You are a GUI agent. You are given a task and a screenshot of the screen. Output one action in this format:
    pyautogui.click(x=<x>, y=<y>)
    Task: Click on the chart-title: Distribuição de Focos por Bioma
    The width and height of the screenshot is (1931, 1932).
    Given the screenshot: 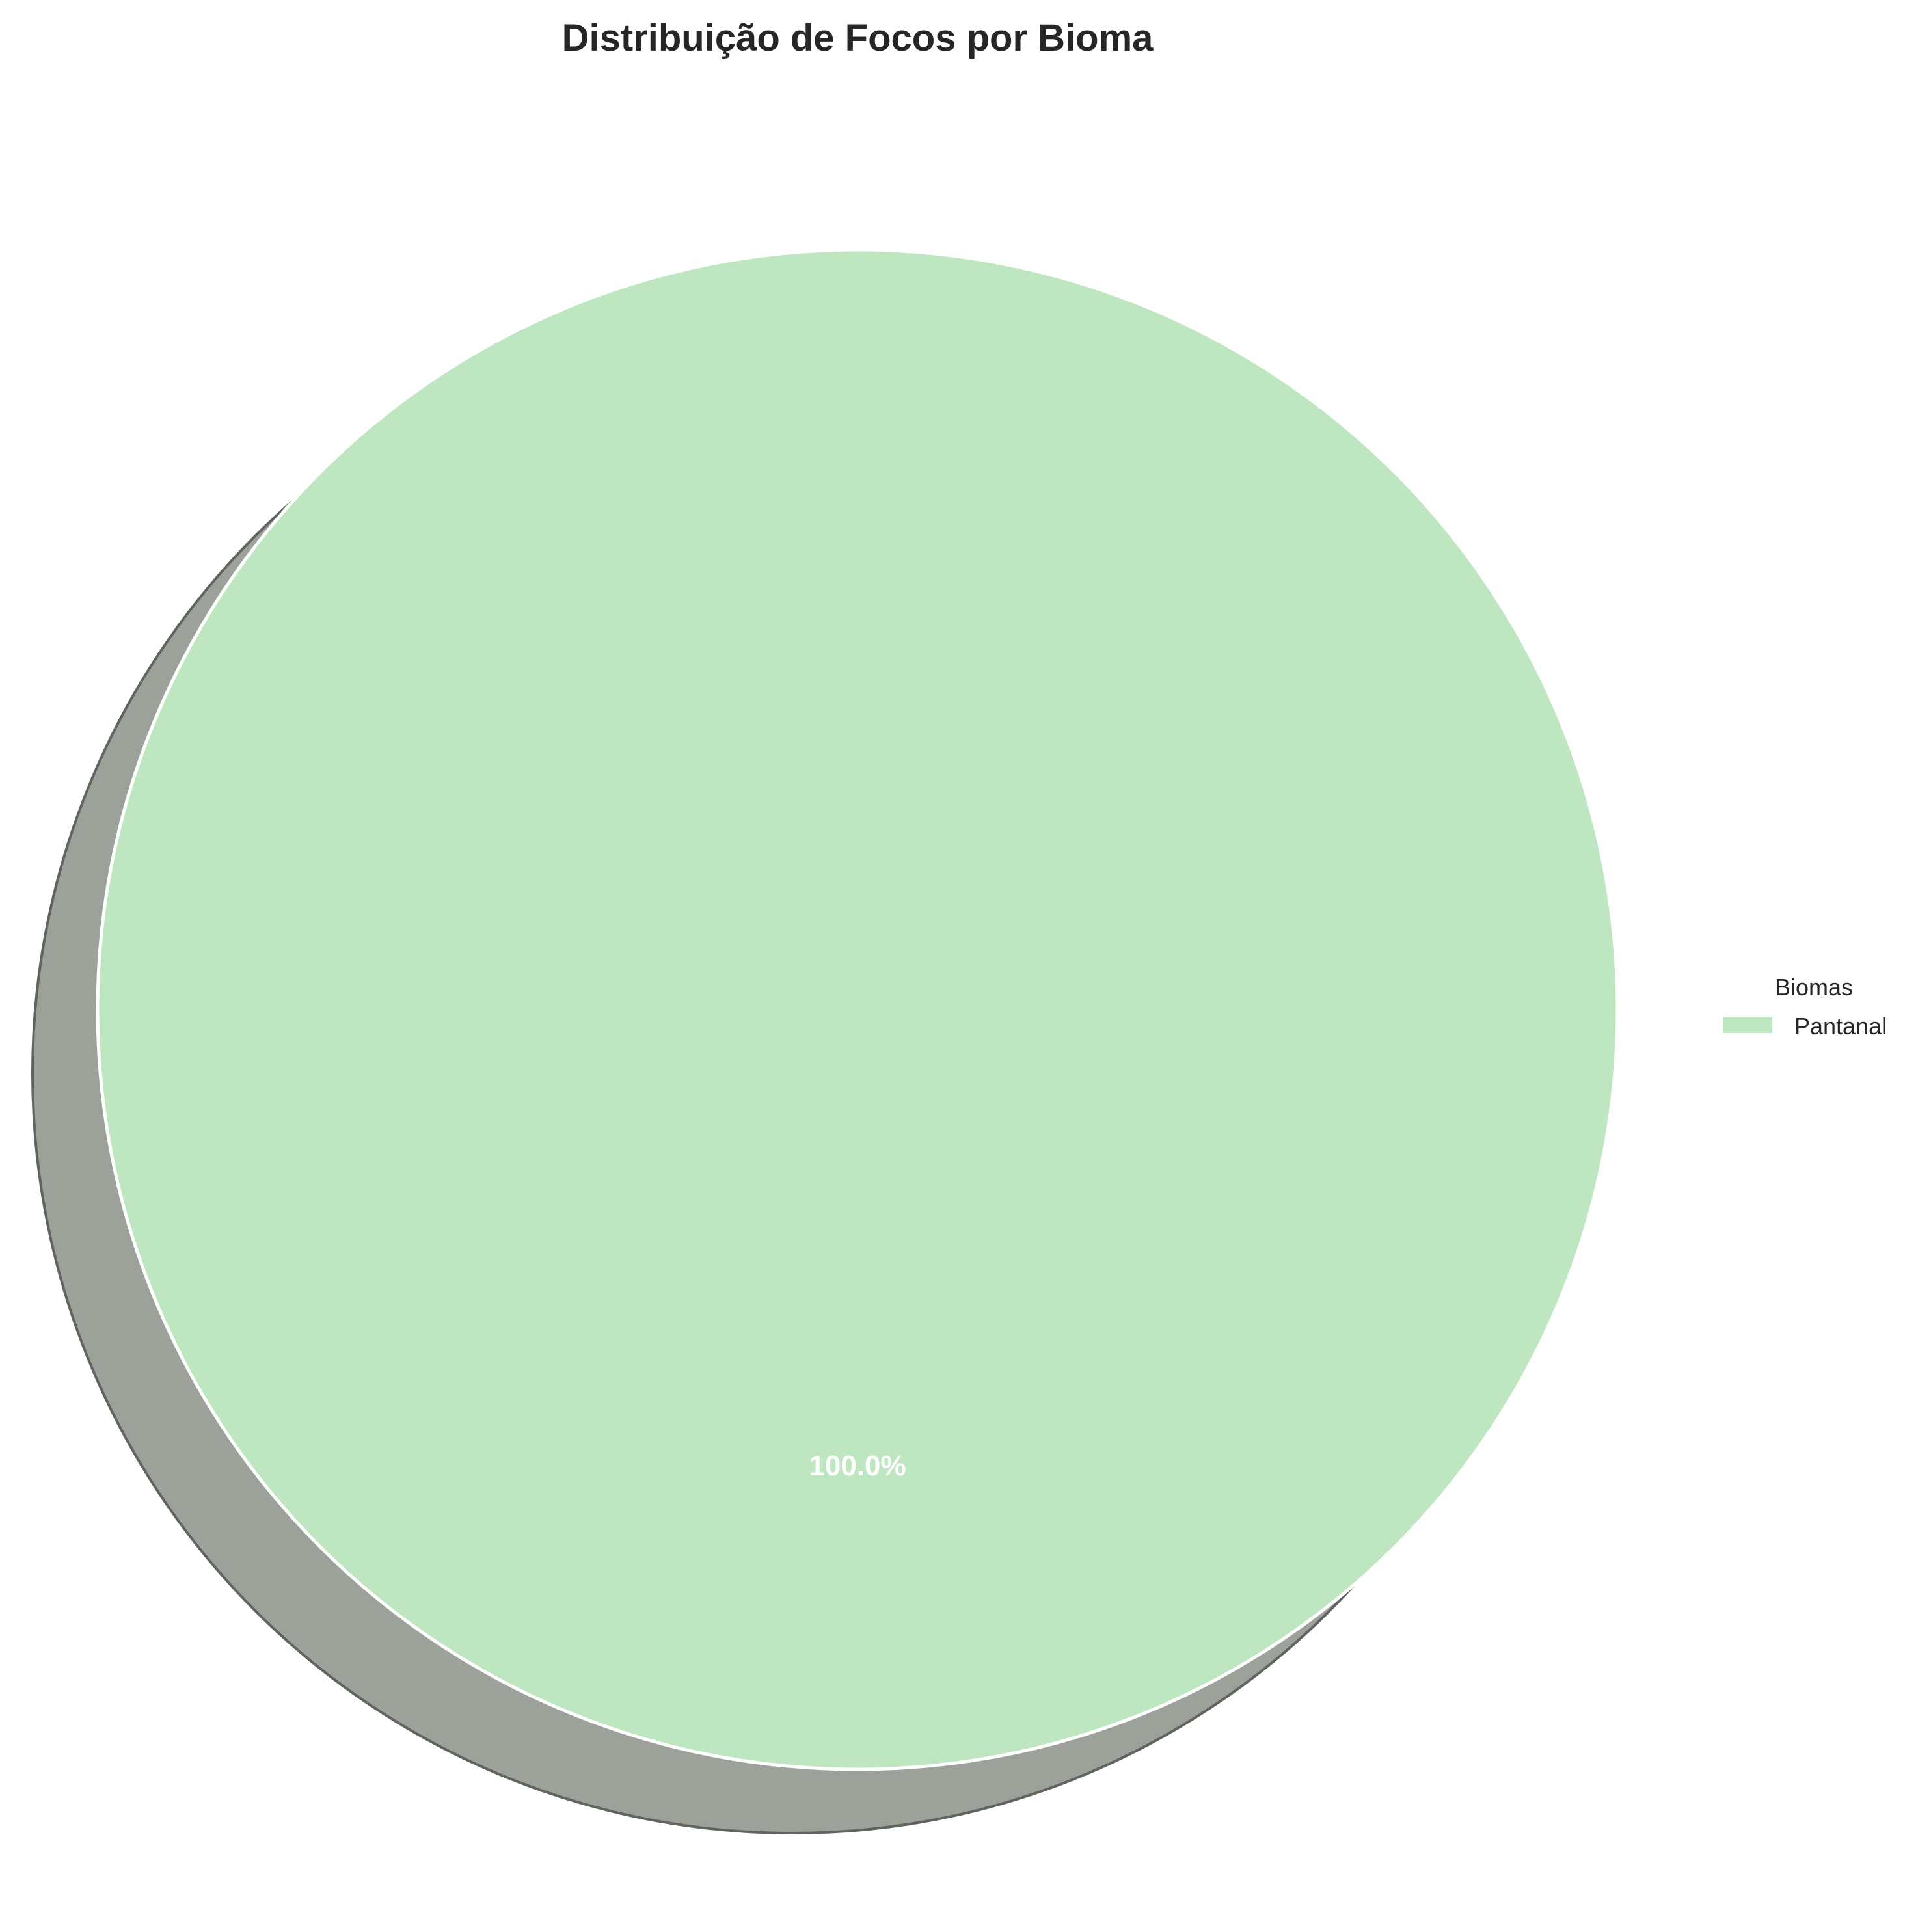 What is the action you would take?
    pyautogui.click(x=858, y=38)
    